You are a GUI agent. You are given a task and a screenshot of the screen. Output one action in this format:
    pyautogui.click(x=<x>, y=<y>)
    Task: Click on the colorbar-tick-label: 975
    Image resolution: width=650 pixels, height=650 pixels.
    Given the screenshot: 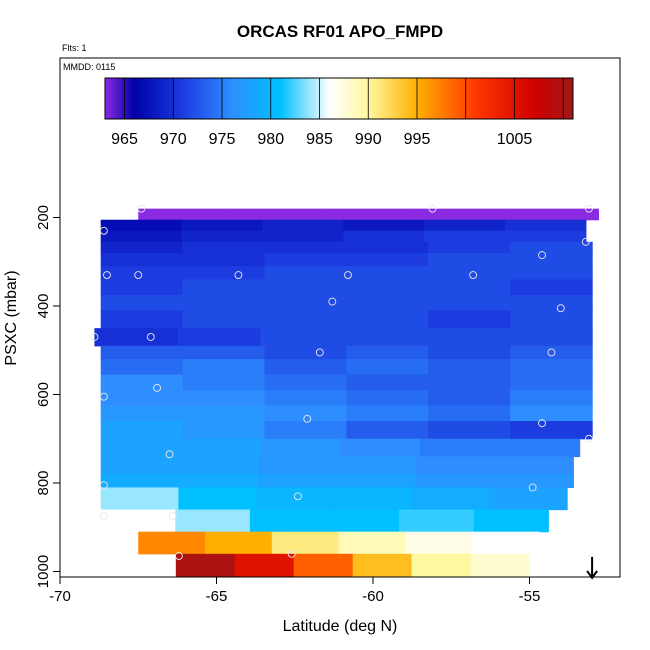 What is the action you would take?
    pyautogui.click(x=222, y=139)
    